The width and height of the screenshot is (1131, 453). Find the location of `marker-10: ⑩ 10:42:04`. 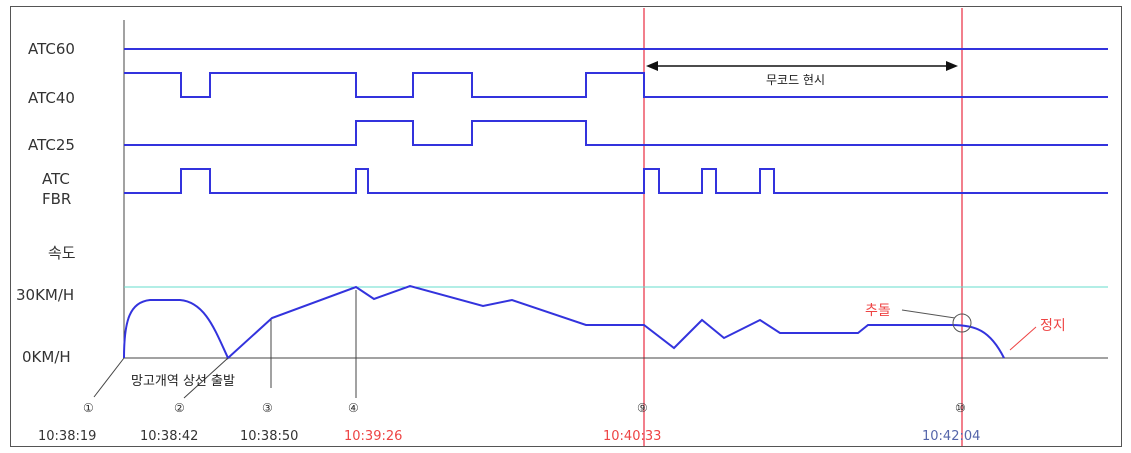

marker-10: ⑩ 10:42:04 is located at coordinates (951, 422).